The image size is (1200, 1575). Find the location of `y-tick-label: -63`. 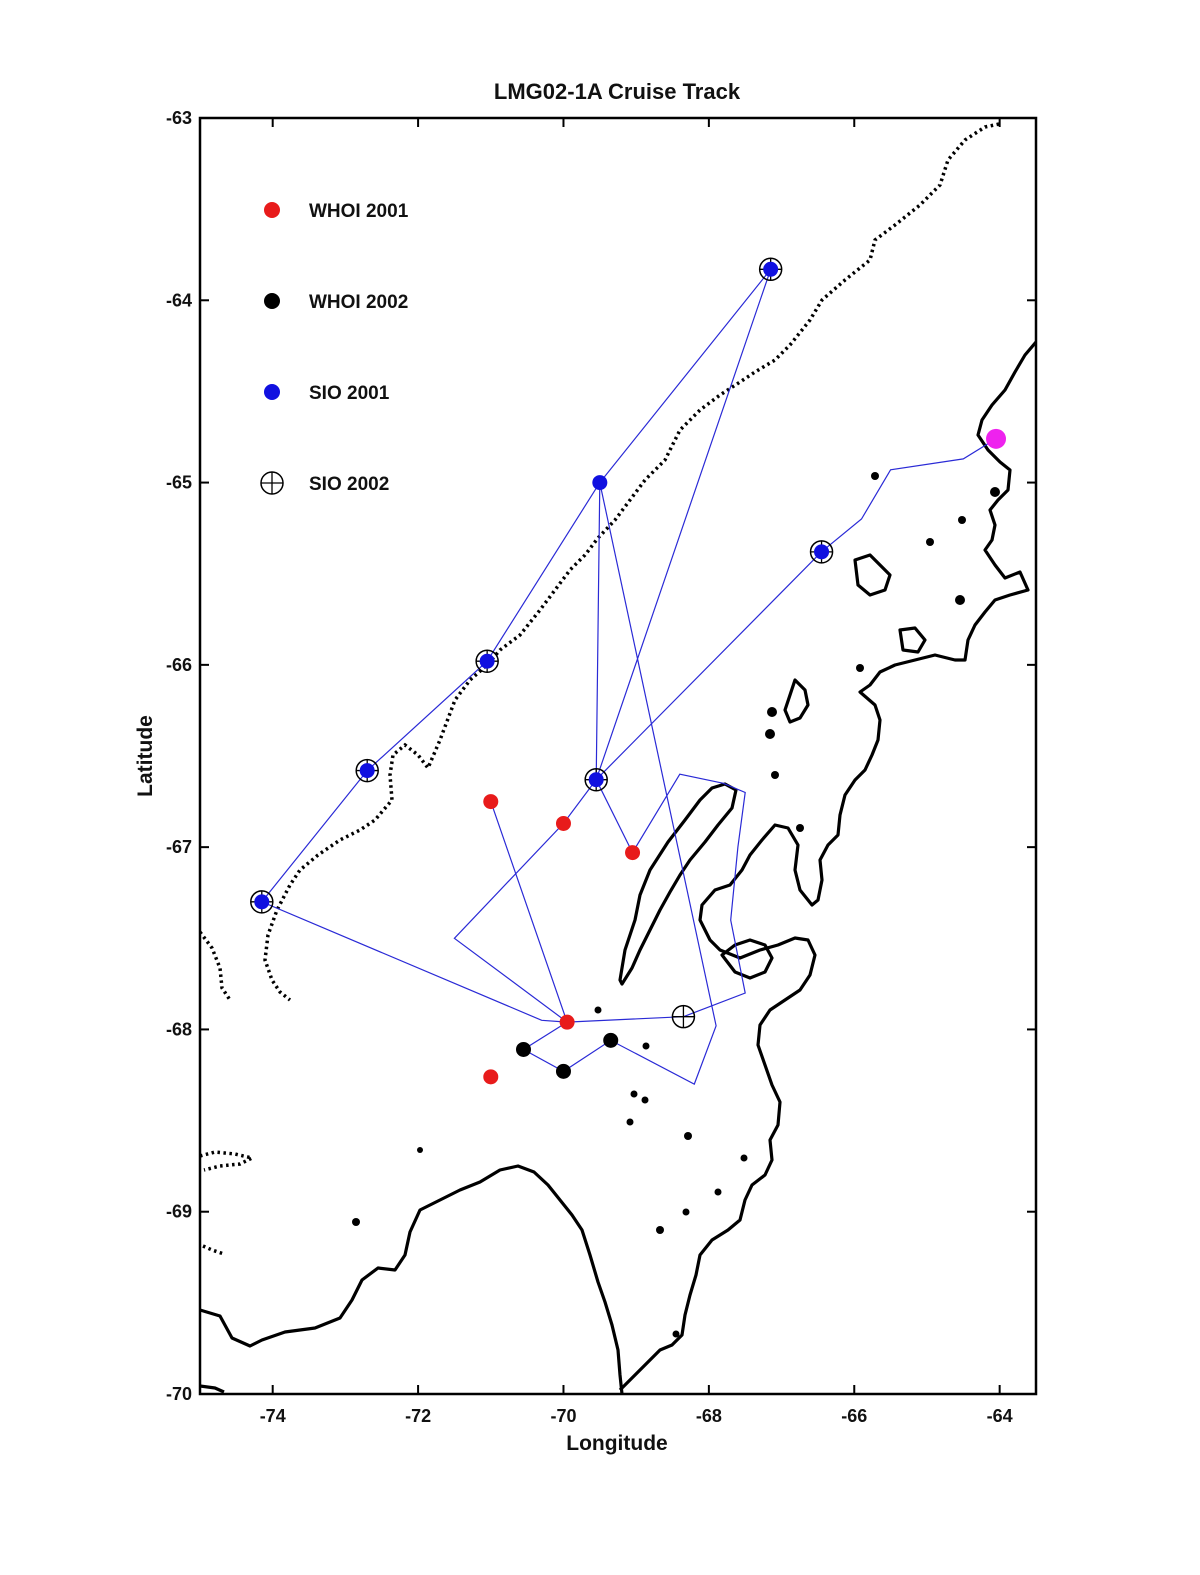

y-tick-label: -63 is located at coordinates (179, 118).